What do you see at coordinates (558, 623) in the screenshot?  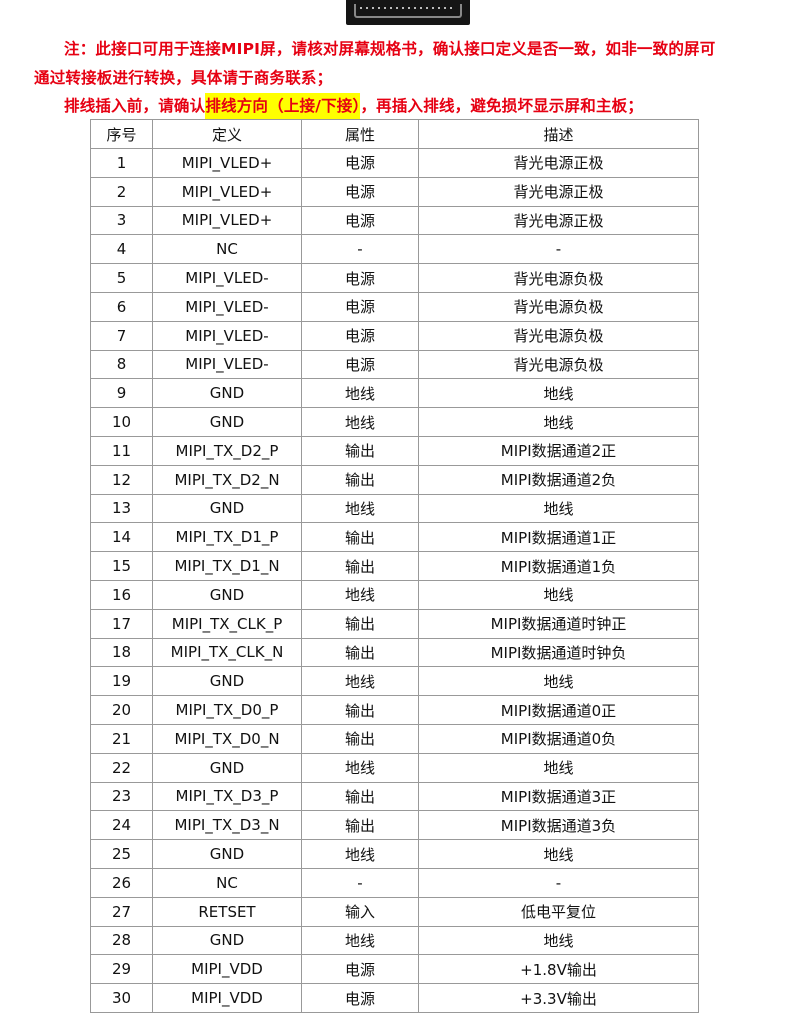 I see `pin-description: MIPI数据通道时钟正` at bounding box center [558, 623].